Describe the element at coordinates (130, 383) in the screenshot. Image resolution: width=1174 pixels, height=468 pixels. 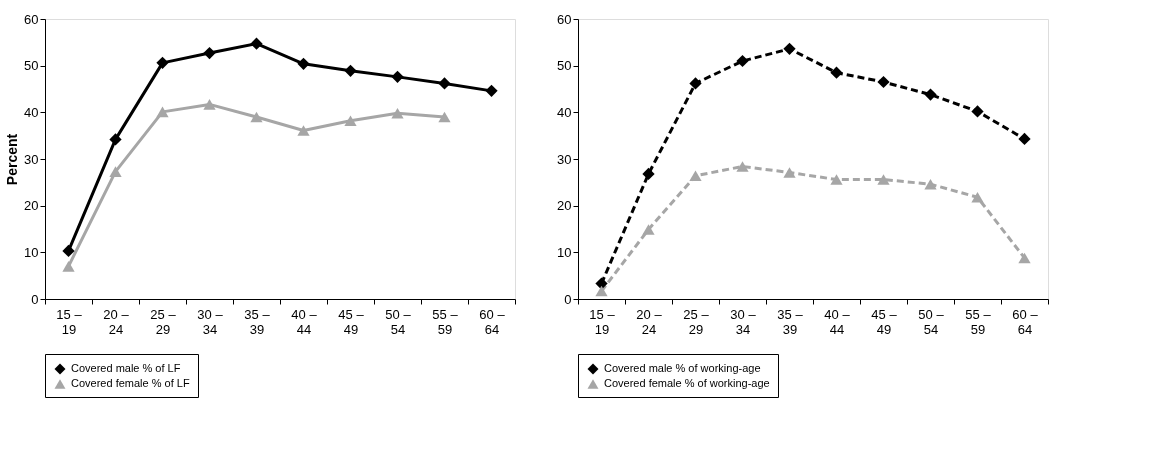
I see `legend-label: Covered female % of LF` at that location.